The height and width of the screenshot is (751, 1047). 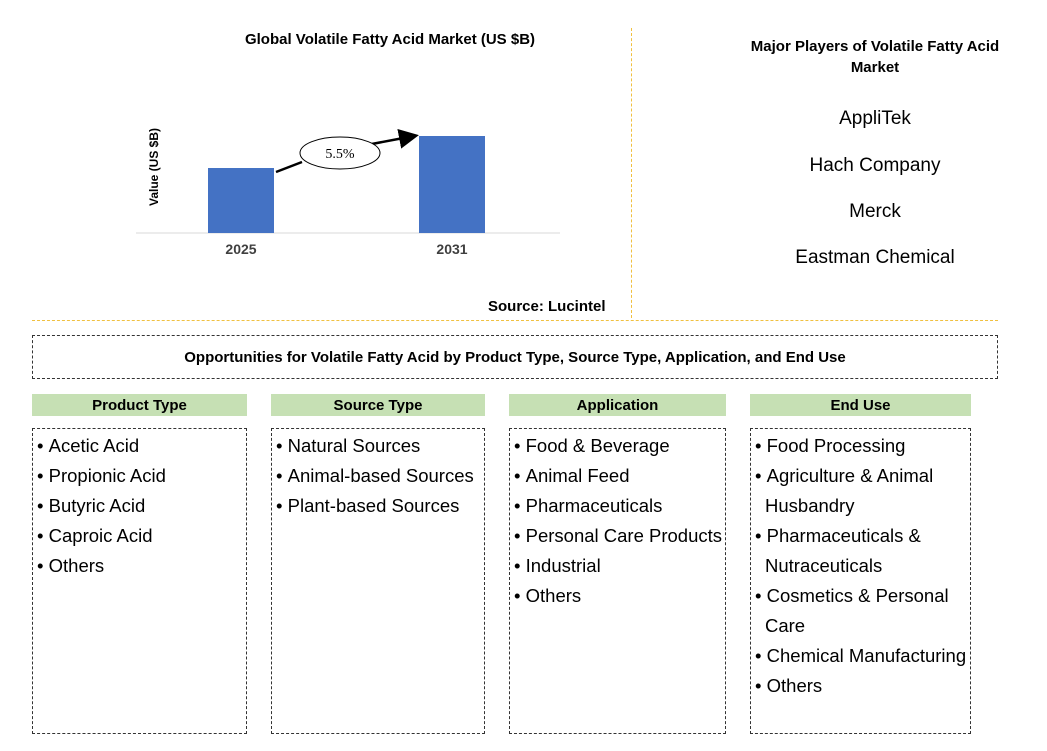 I want to click on list-item: Propionic Acid, so click(x=140, y=476).